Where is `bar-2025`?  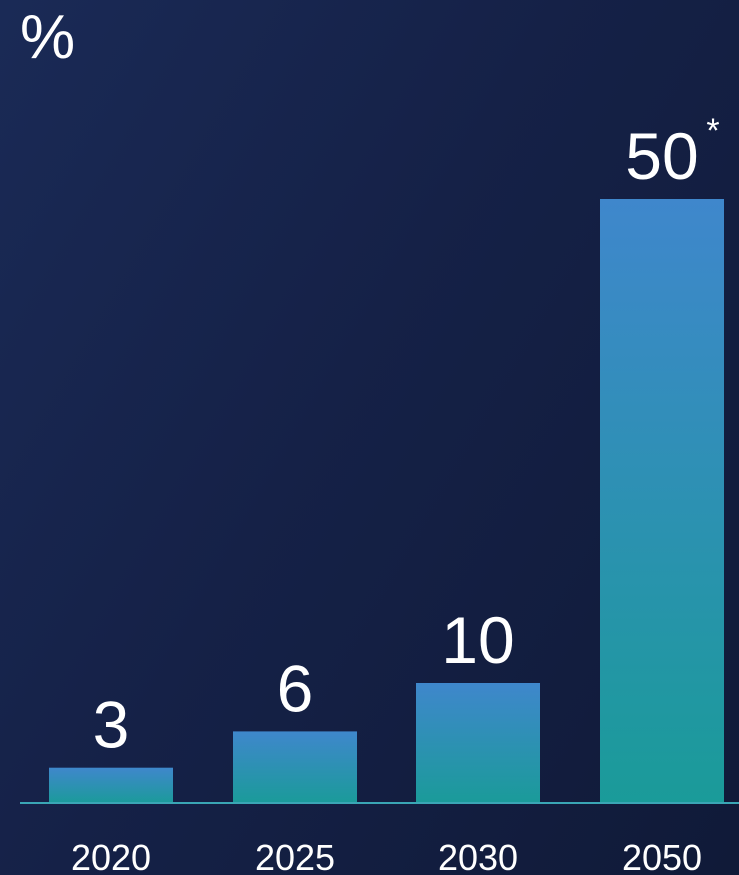
bar-2025 is located at coordinates (295, 767).